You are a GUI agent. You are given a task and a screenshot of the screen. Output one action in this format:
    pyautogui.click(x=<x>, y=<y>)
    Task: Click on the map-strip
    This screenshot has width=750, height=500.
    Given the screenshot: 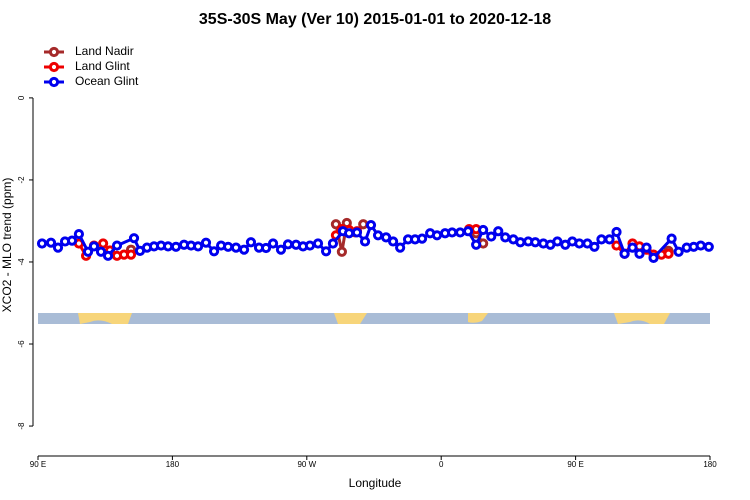 What is the action you would take?
    pyautogui.click(x=374, y=318)
    